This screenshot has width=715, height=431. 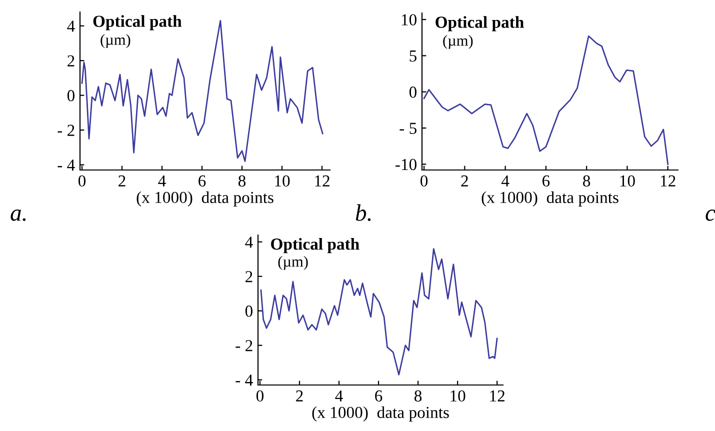 What do you see at coordinates (18, 216) in the screenshot?
I see `text: a.` at bounding box center [18, 216].